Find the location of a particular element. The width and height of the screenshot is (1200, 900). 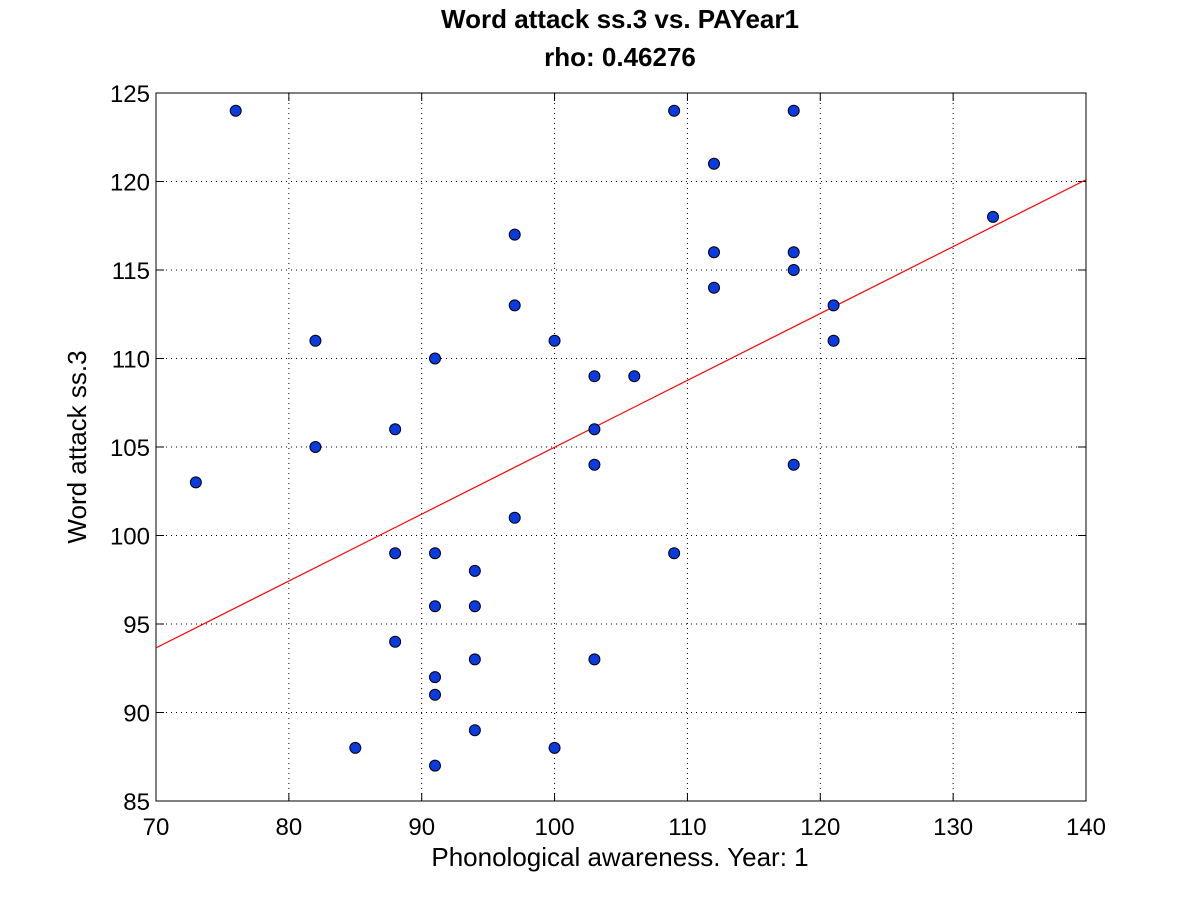

chart-subtitle: rho: 0.46276 is located at coordinates (620, 57).